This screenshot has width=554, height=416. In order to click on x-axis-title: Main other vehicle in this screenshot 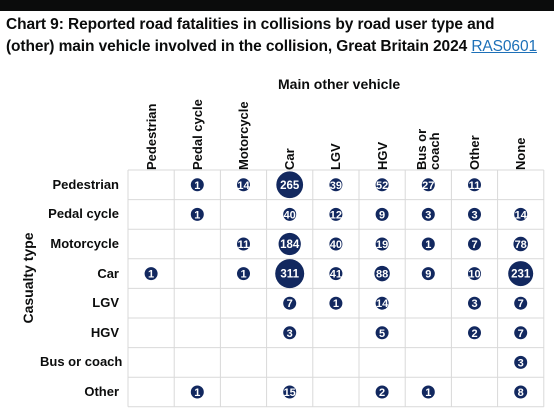, I will do `click(339, 84)`.